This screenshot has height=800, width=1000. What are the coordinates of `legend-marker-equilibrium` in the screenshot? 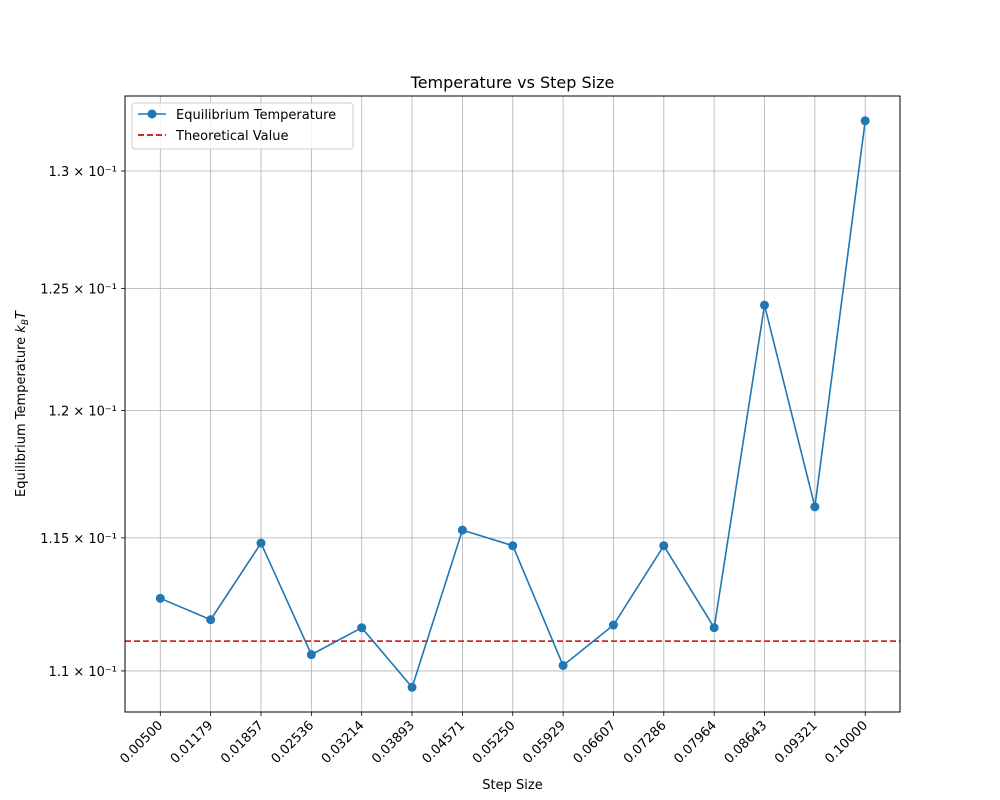 It's located at (152, 114).